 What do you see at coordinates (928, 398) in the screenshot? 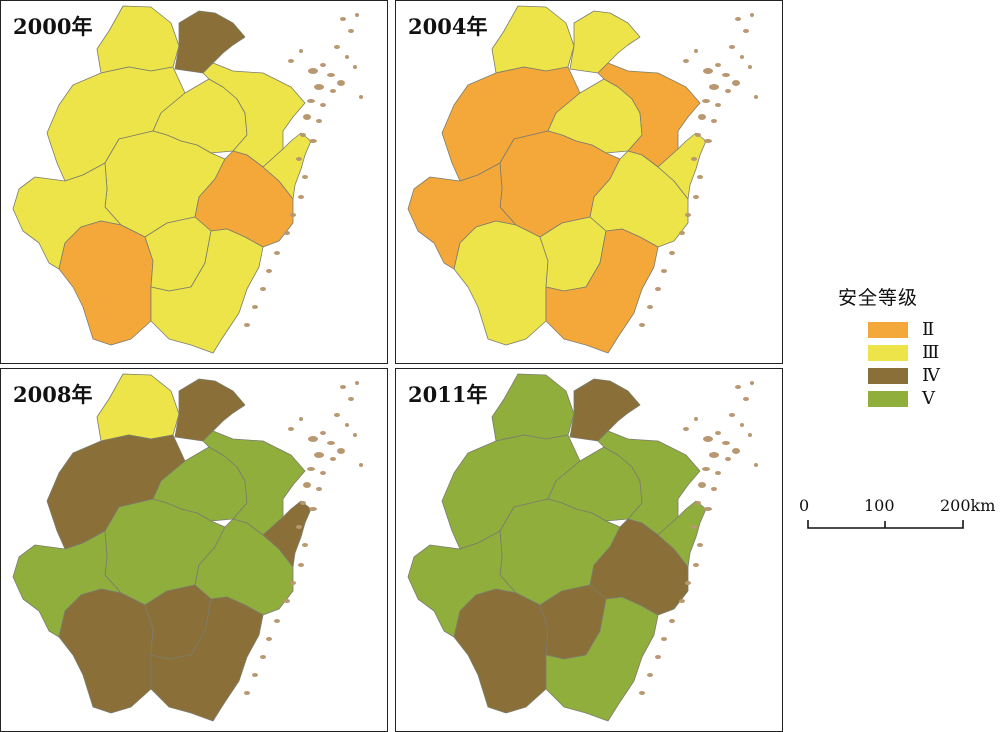
I see `legend-label: Ⅴ` at bounding box center [928, 398].